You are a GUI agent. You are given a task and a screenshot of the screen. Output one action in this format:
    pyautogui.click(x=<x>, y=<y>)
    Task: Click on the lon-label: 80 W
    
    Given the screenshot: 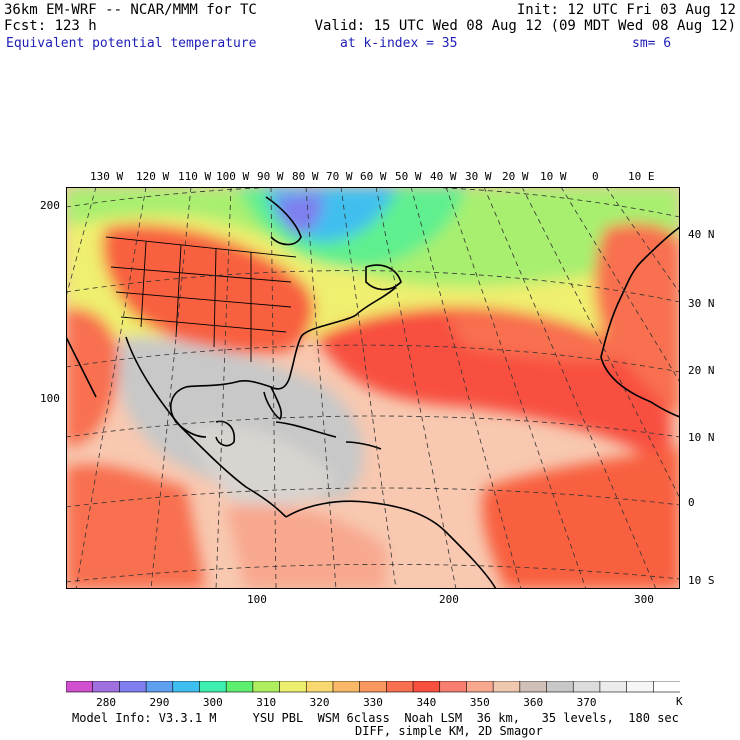 What is the action you would take?
    pyautogui.click(x=305, y=176)
    